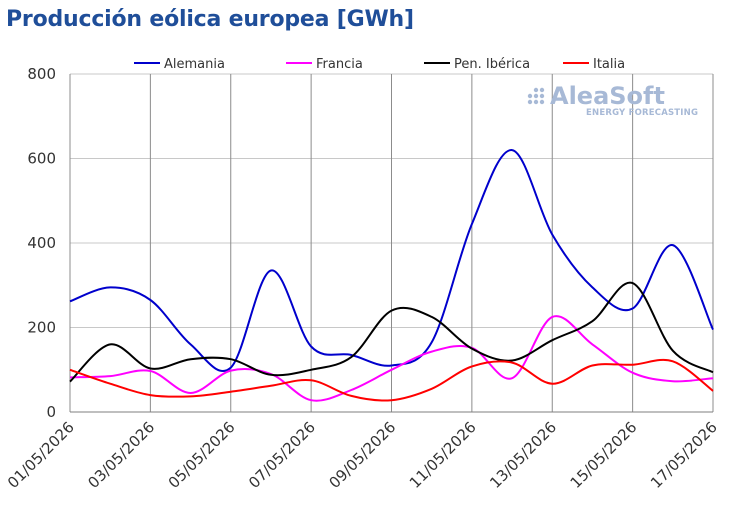  I want to click on legend-label: Pen. Ibérica, so click(492, 64).